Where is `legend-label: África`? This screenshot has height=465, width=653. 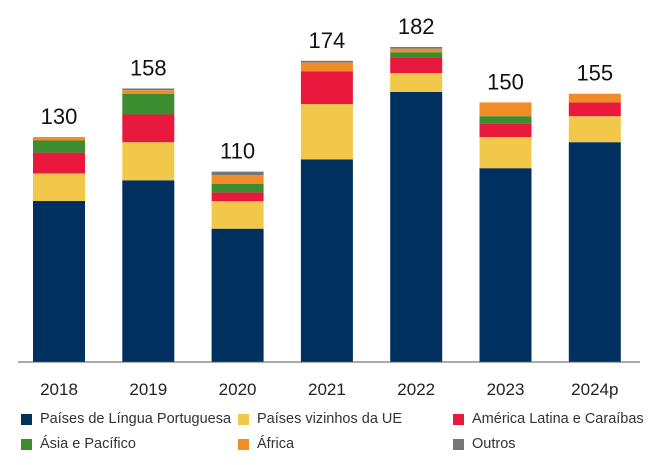
legend-label: África is located at coordinates (276, 444).